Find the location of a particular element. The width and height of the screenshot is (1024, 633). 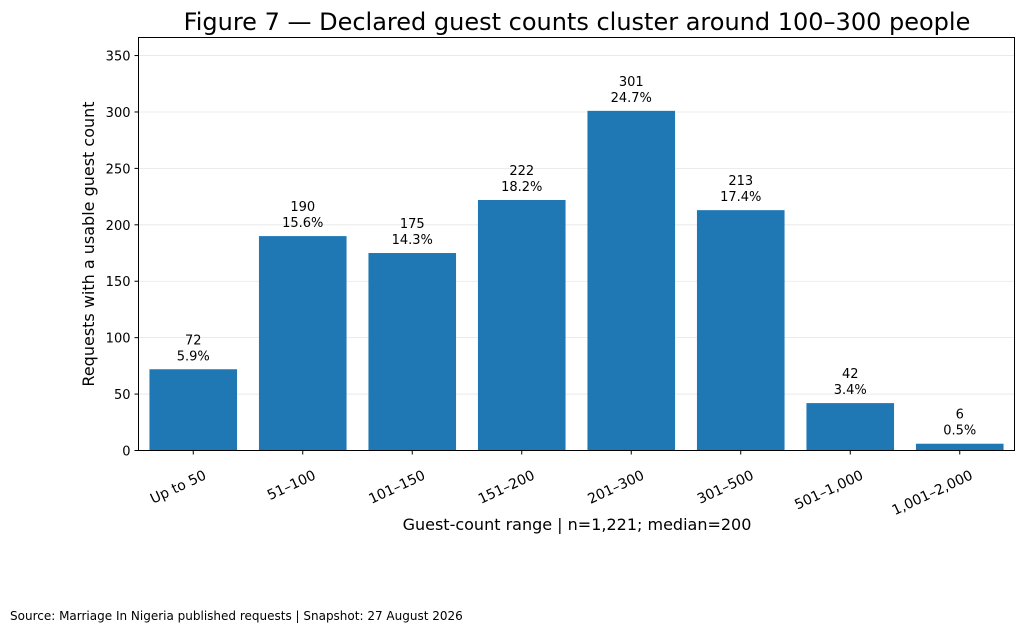

bar-percent-label: 3.4% is located at coordinates (850, 390).